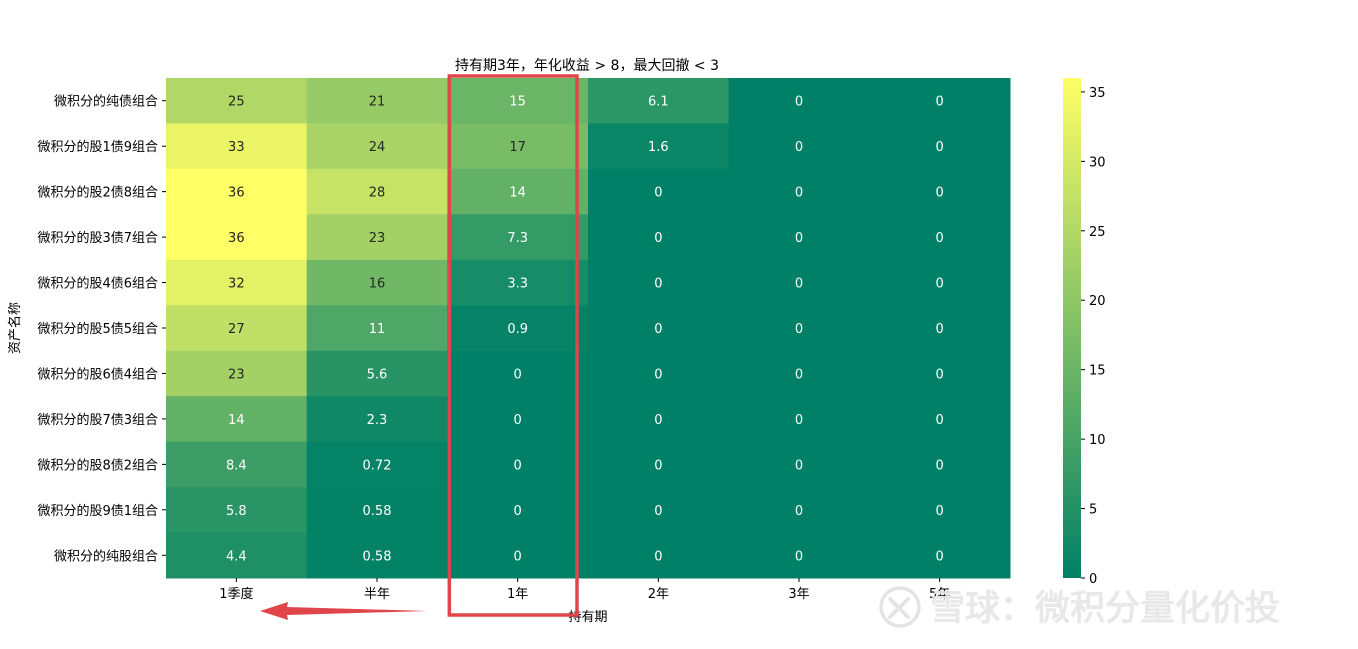  Describe the element at coordinates (587, 66) in the screenshot. I see `chart-title: 持有期3年，年化收益 > 8，最大回撤 < 3` at that location.